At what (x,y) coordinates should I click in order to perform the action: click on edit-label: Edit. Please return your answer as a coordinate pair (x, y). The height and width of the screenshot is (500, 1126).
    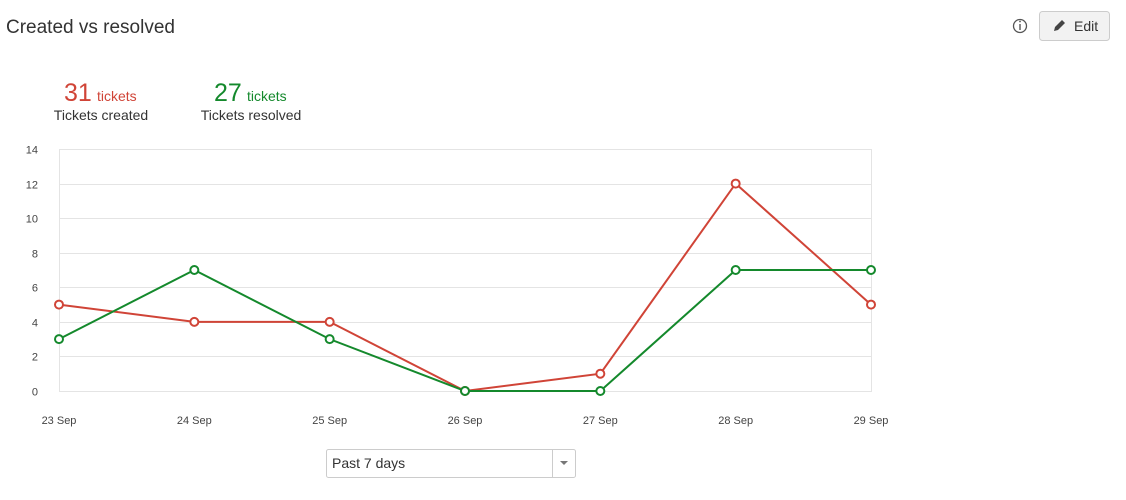
    Looking at the image, I should click on (1086, 26).